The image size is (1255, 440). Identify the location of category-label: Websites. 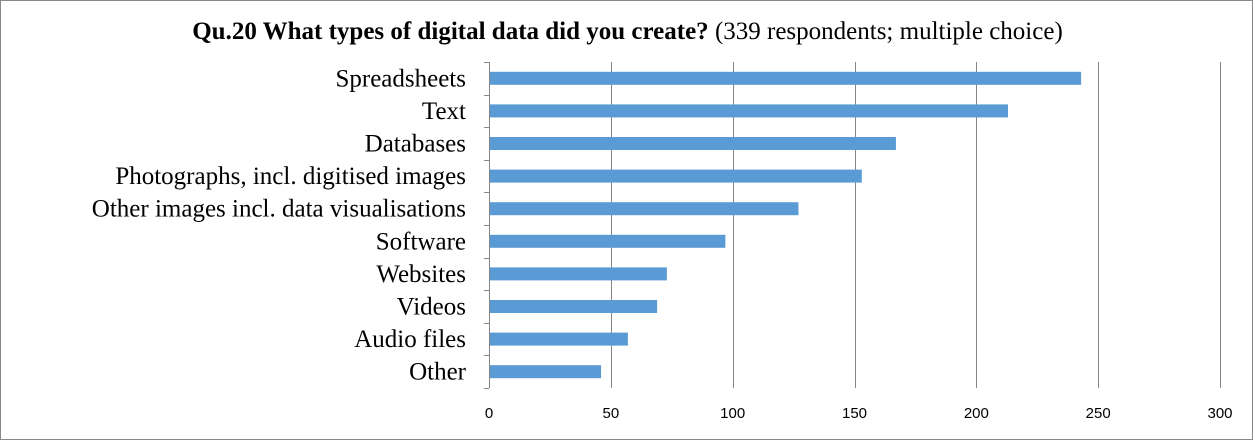
(421, 274).